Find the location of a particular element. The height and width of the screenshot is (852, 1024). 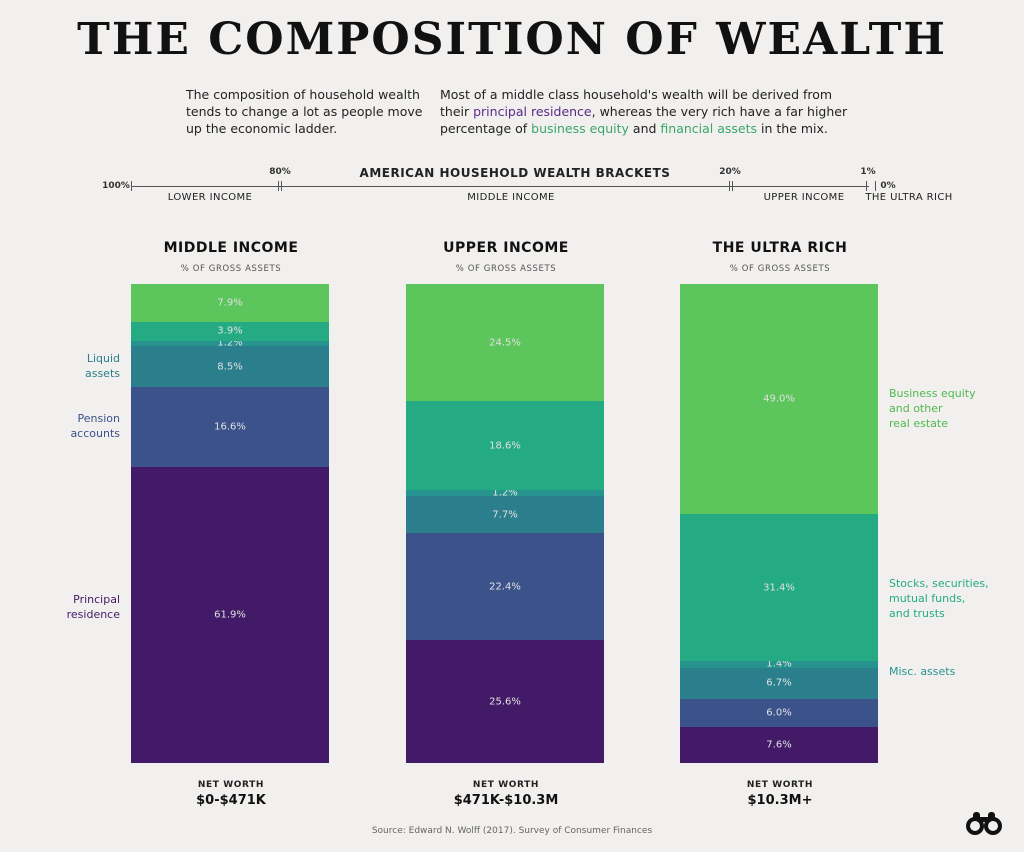

segment-ultra-rich-principal-residence is located at coordinates (779, 745).